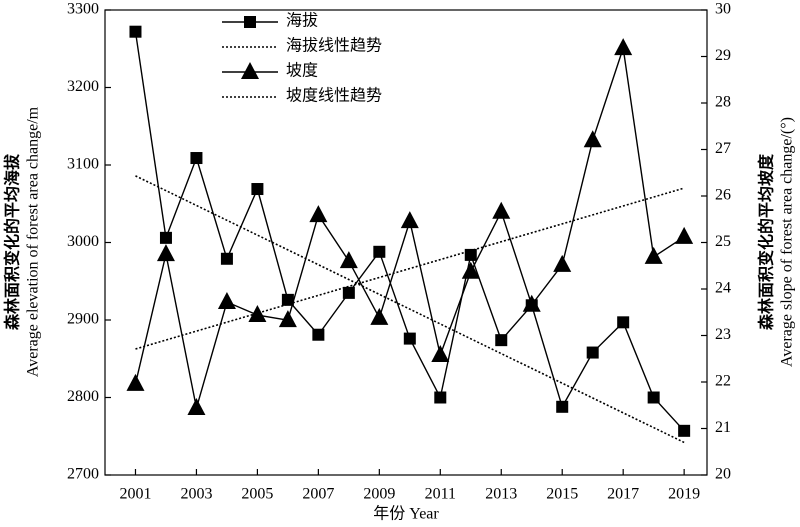 The image size is (800, 527). What do you see at coordinates (766, 241) in the screenshot?
I see `y2-axis-label: 森林面积变化的平均坡度` at bounding box center [766, 241].